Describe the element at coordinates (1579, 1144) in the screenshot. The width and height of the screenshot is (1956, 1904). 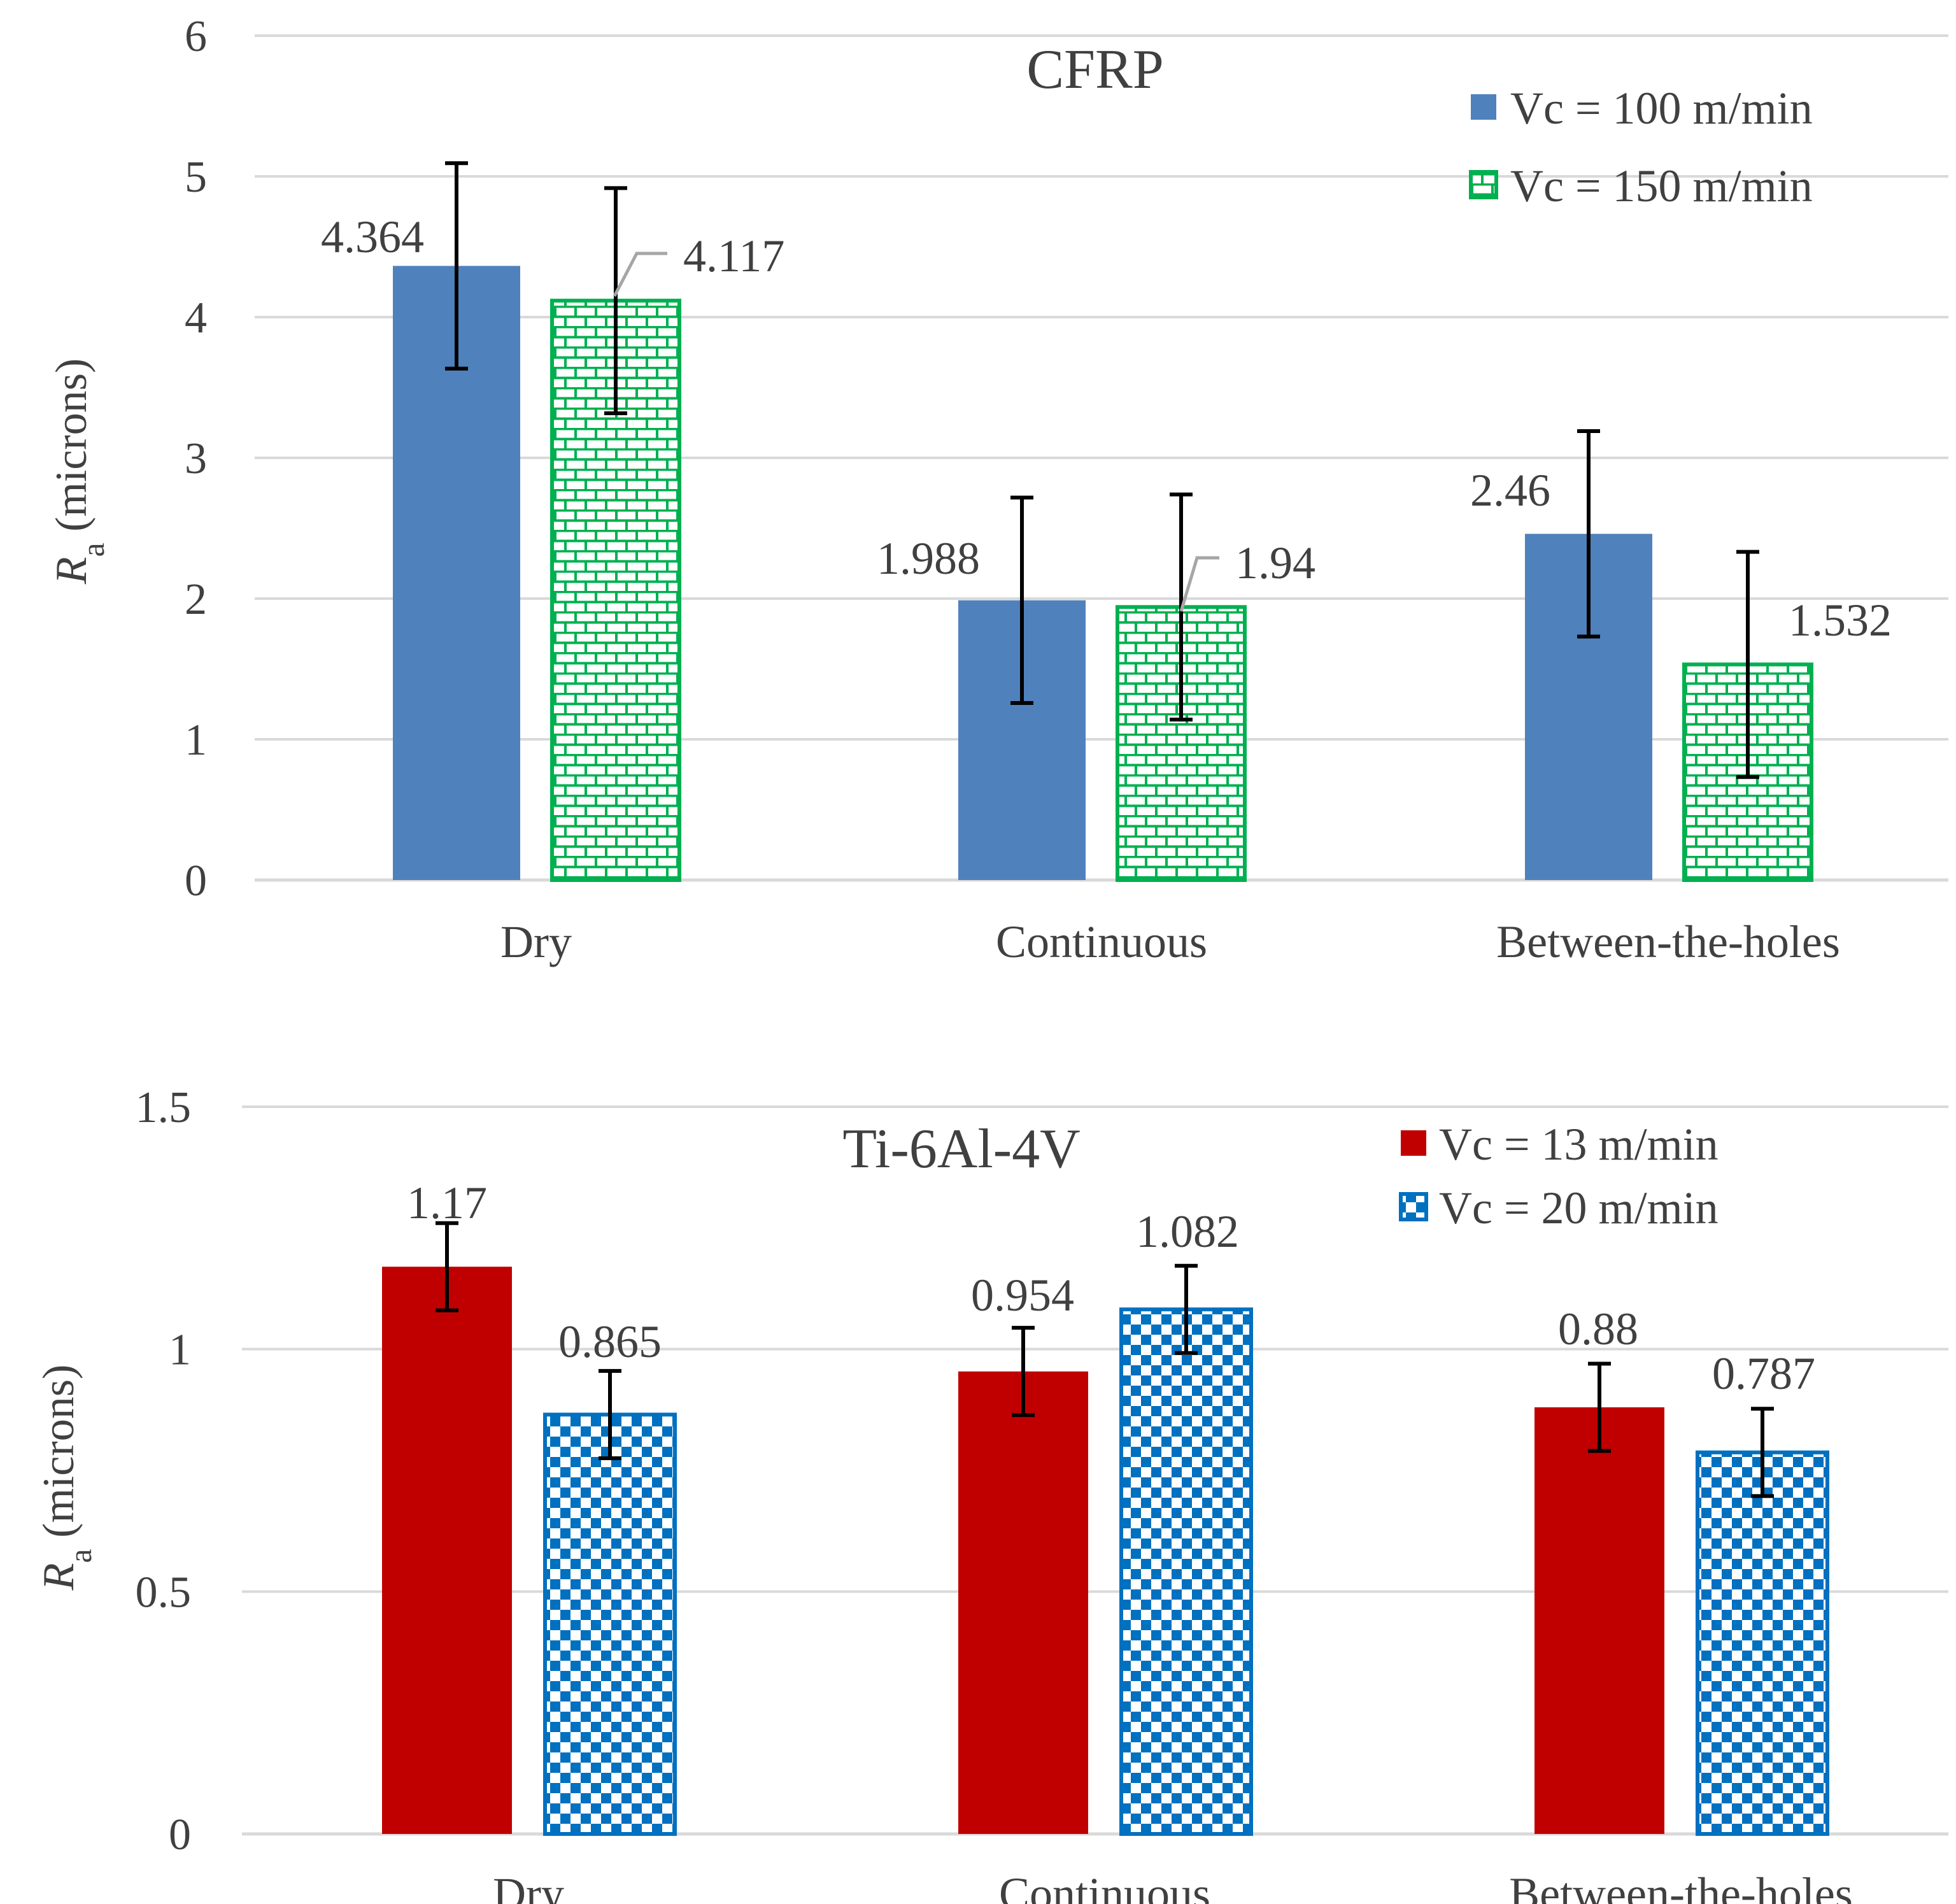
I see `legend-label: Vc = 13 m/min` at that location.